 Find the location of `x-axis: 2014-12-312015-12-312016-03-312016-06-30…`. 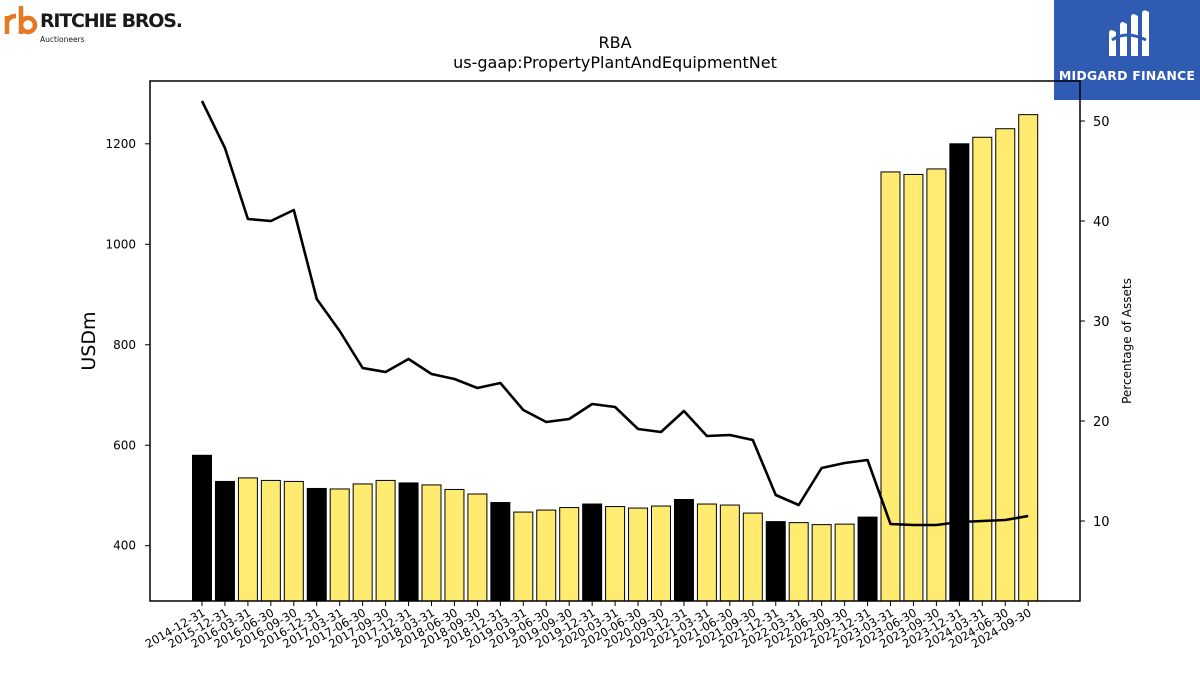

x-axis: 2014-12-312015-12-312016-03-312016-06-30… is located at coordinates (588, 626).